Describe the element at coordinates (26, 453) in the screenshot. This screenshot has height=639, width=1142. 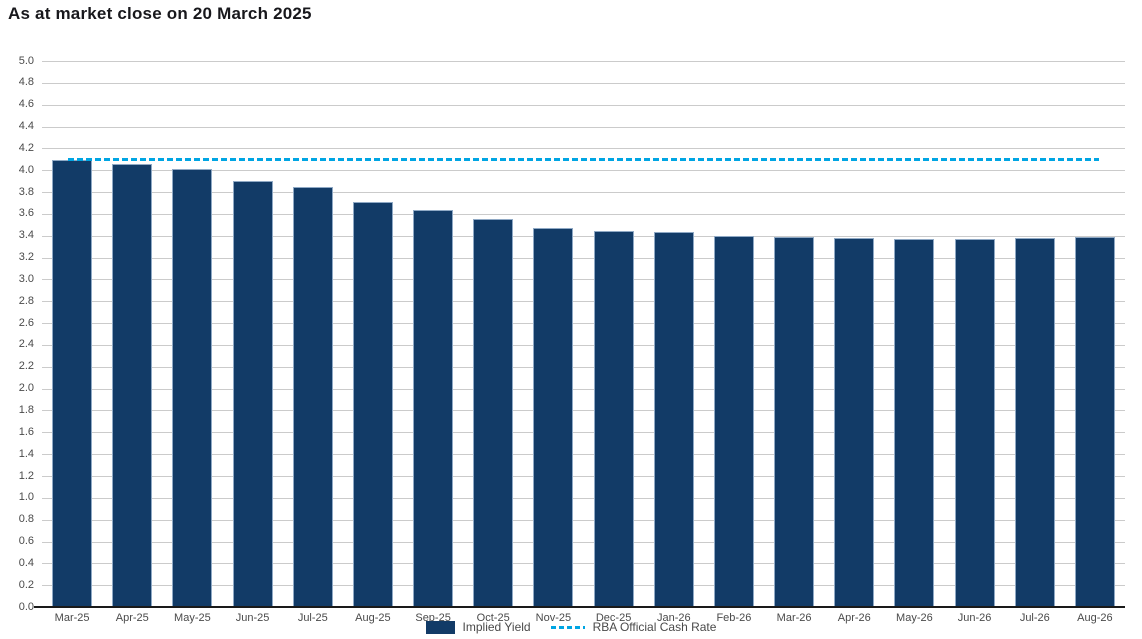
I see `y-tick-label-1.4: 1.4` at that location.